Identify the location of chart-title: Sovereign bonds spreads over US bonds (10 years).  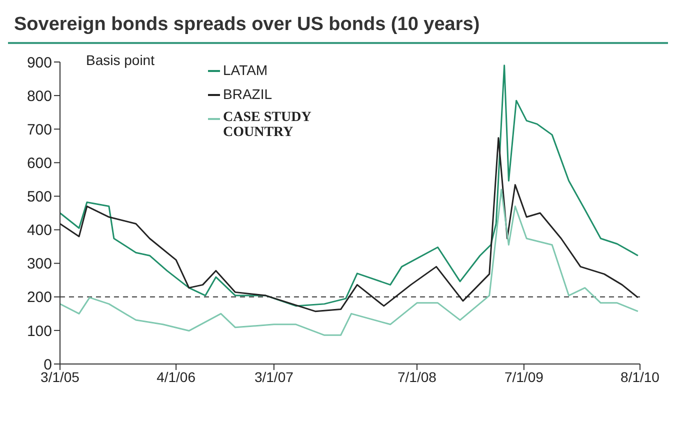
(247, 25).